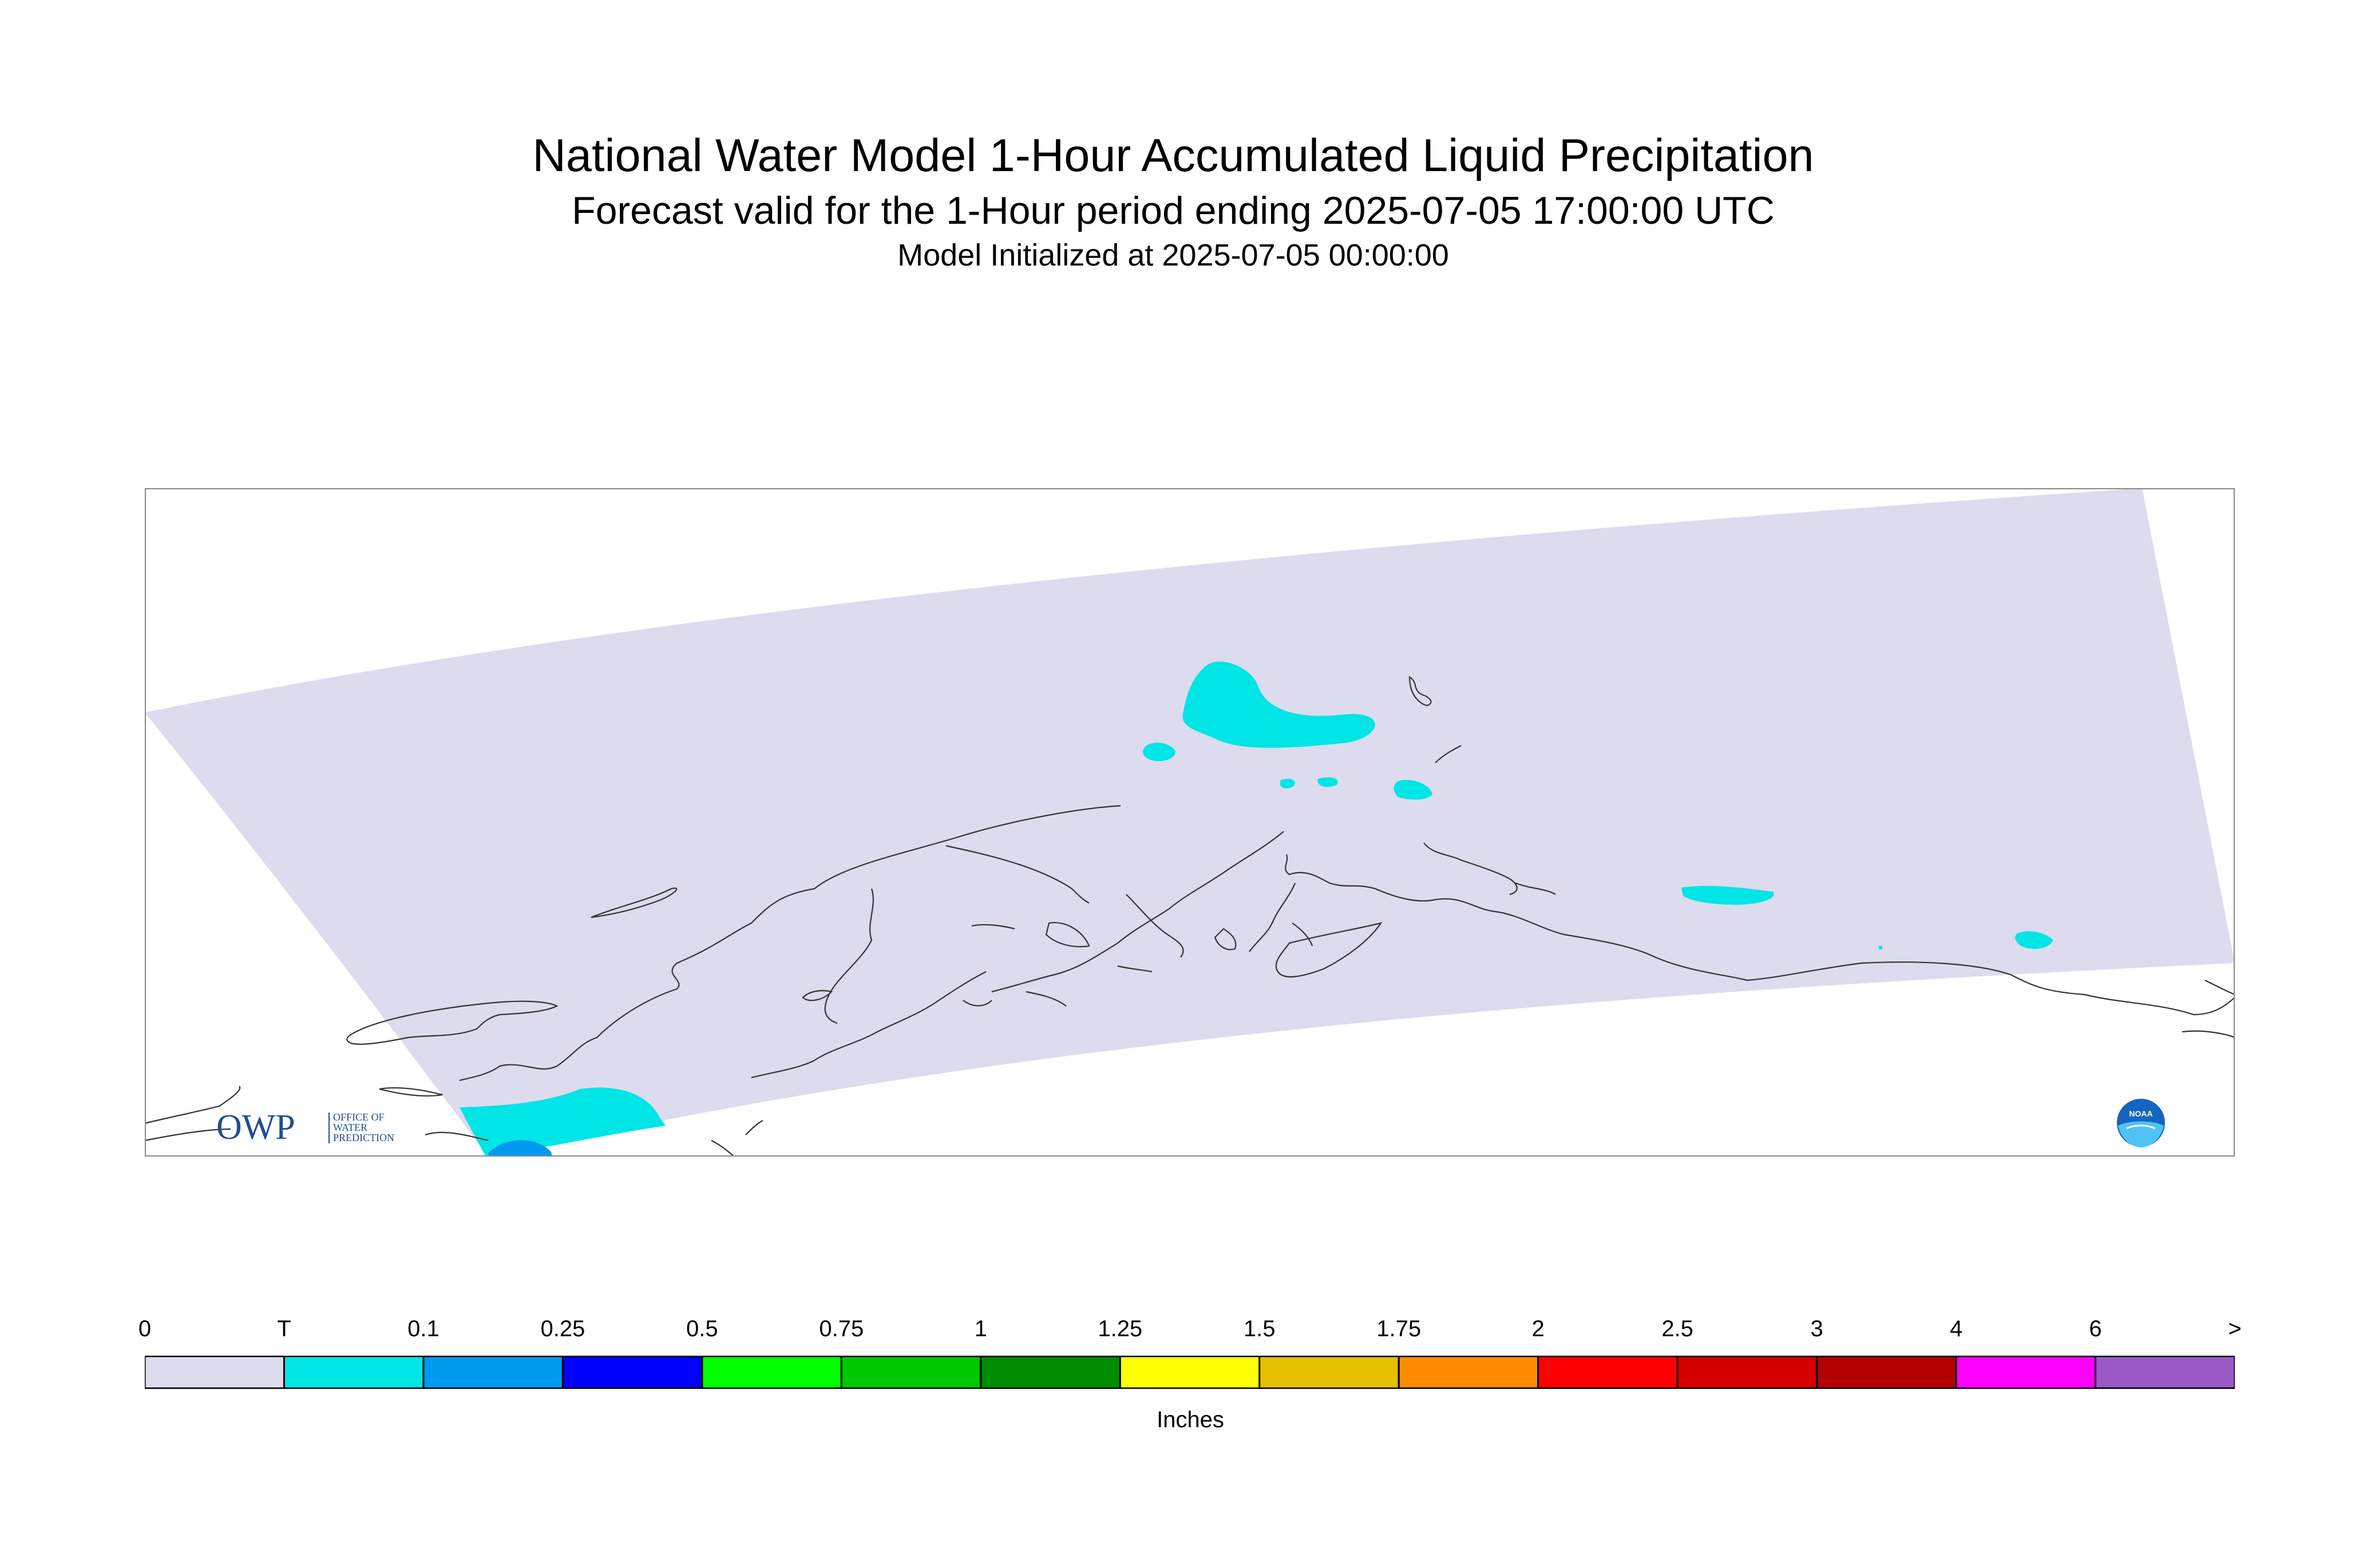  What do you see at coordinates (145, 1328) in the screenshot?
I see `colorbar-tick-label: 0` at bounding box center [145, 1328].